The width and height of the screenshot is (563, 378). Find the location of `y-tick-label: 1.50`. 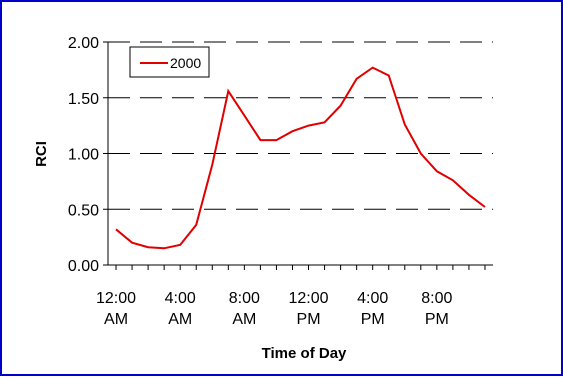

y-tick-label: 1.50 is located at coordinates (83, 99).